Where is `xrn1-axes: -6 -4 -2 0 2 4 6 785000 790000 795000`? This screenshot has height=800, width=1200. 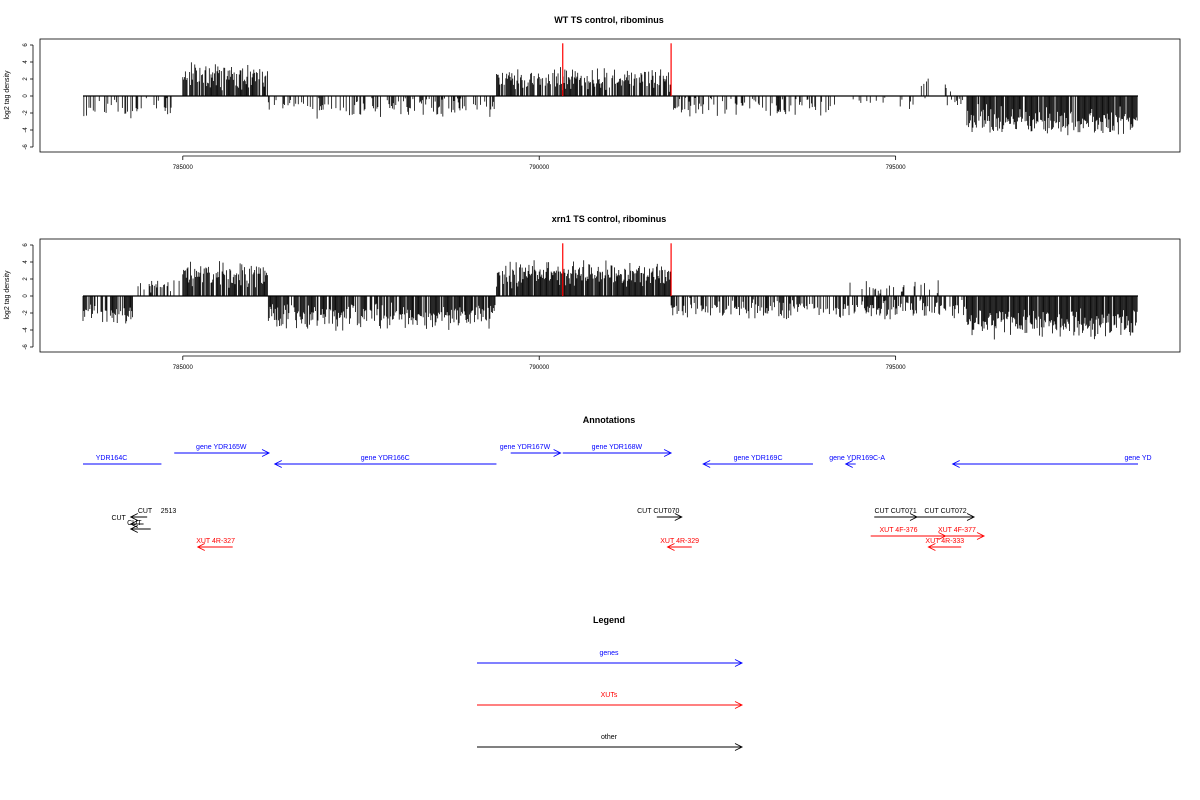 xrn1-axes: -6 -4 -2 0 2 4 6 785000 790000 795000 is located at coordinates (464, 307).